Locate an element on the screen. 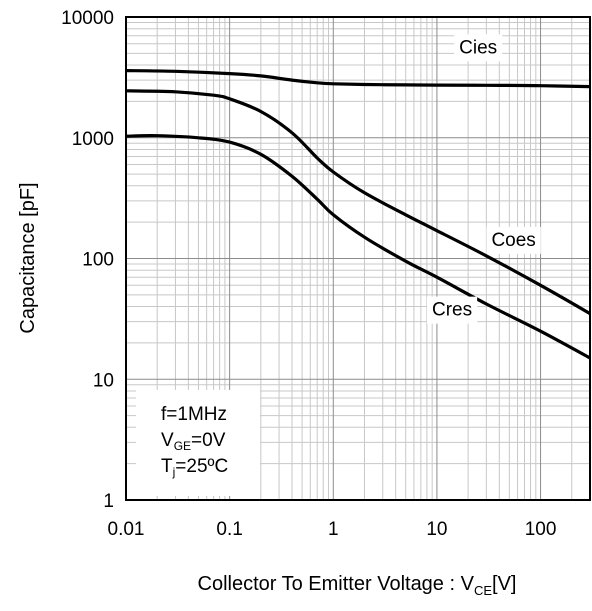 Image resolution: width=592 pixels, height=611 pixels. x-tick-label: 1 is located at coordinates (333, 529).